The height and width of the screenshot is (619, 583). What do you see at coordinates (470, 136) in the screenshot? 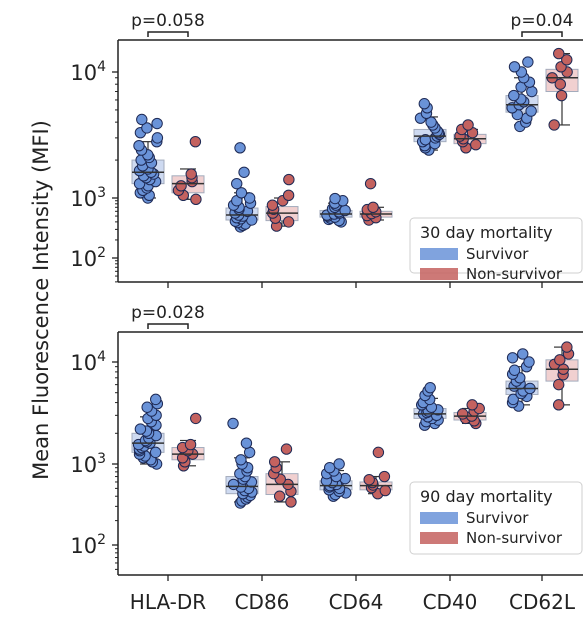
I see `box-CD40-non-survivor` at bounding box center [470, 136].